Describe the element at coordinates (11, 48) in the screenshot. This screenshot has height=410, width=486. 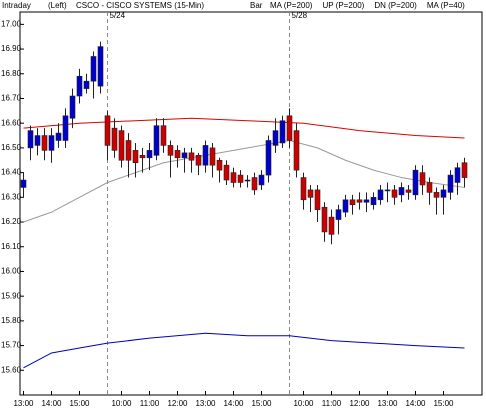
I see `y-tick-label: 16.90` at that location.